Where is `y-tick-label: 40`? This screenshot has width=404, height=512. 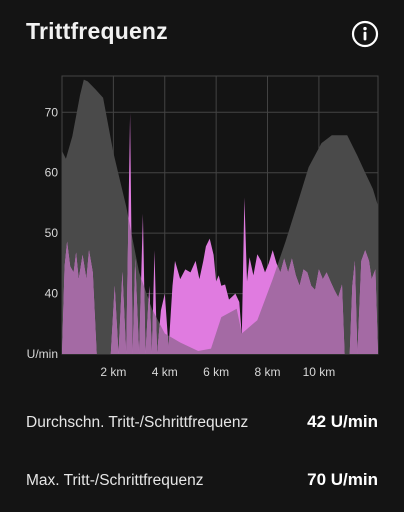
y-tick-label: 40 is located at coordinates (52, 294).